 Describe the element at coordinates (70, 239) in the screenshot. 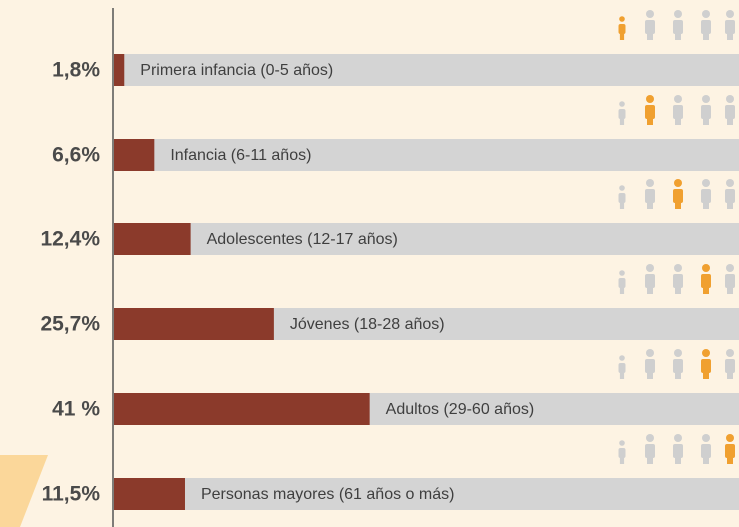

I see `value-label: 12,4%` at that location.